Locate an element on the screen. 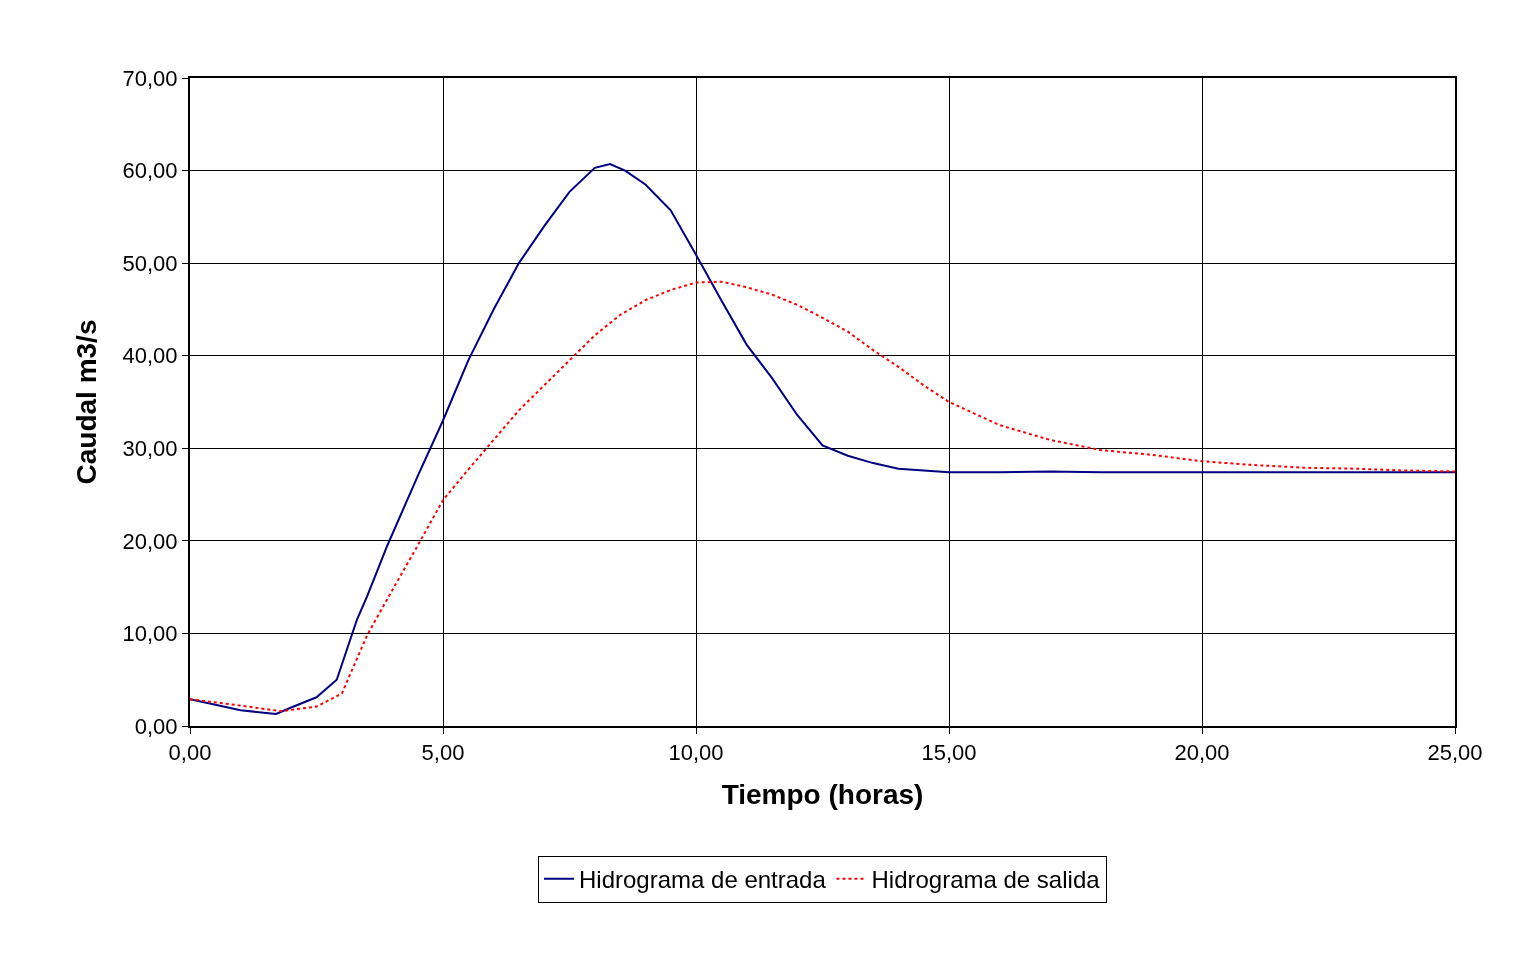  y-tick-label: 20,00 is located at coordinates (150, 541).